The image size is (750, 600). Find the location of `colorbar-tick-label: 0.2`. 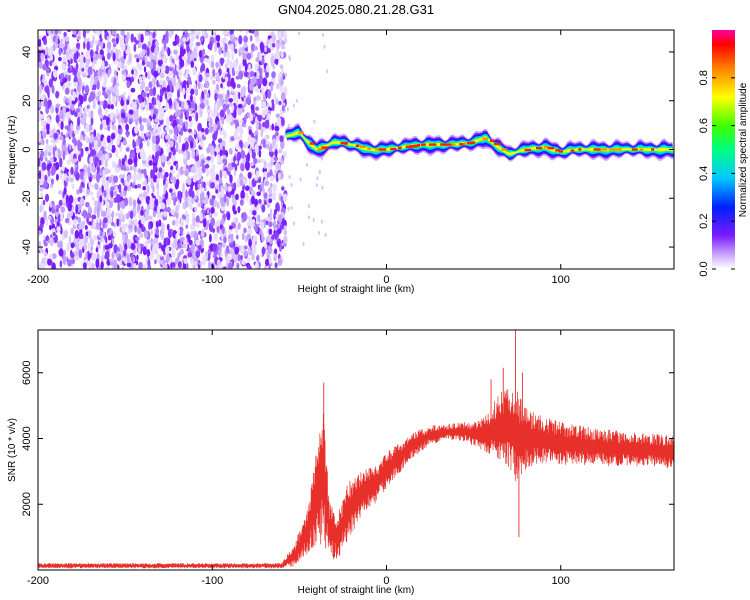

colorbar-tick-label: 0.2 is located at coordinates (704, 221).